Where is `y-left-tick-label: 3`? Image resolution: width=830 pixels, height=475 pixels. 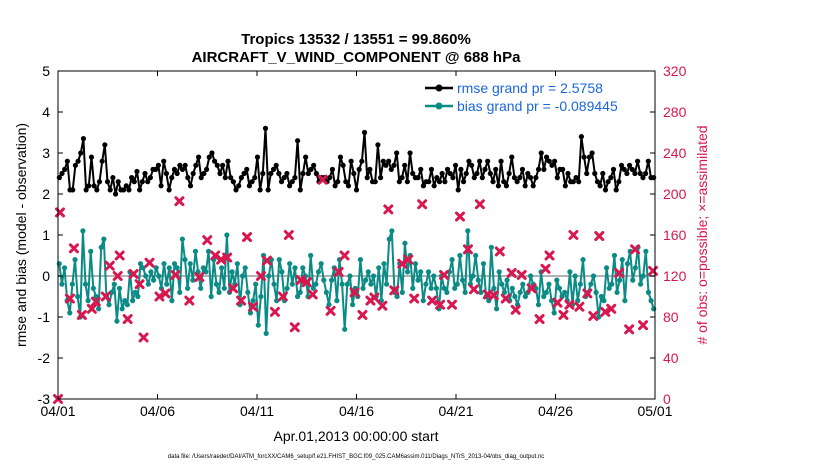
y-left-tick-label: 3 is located at coordinates (46, 153).